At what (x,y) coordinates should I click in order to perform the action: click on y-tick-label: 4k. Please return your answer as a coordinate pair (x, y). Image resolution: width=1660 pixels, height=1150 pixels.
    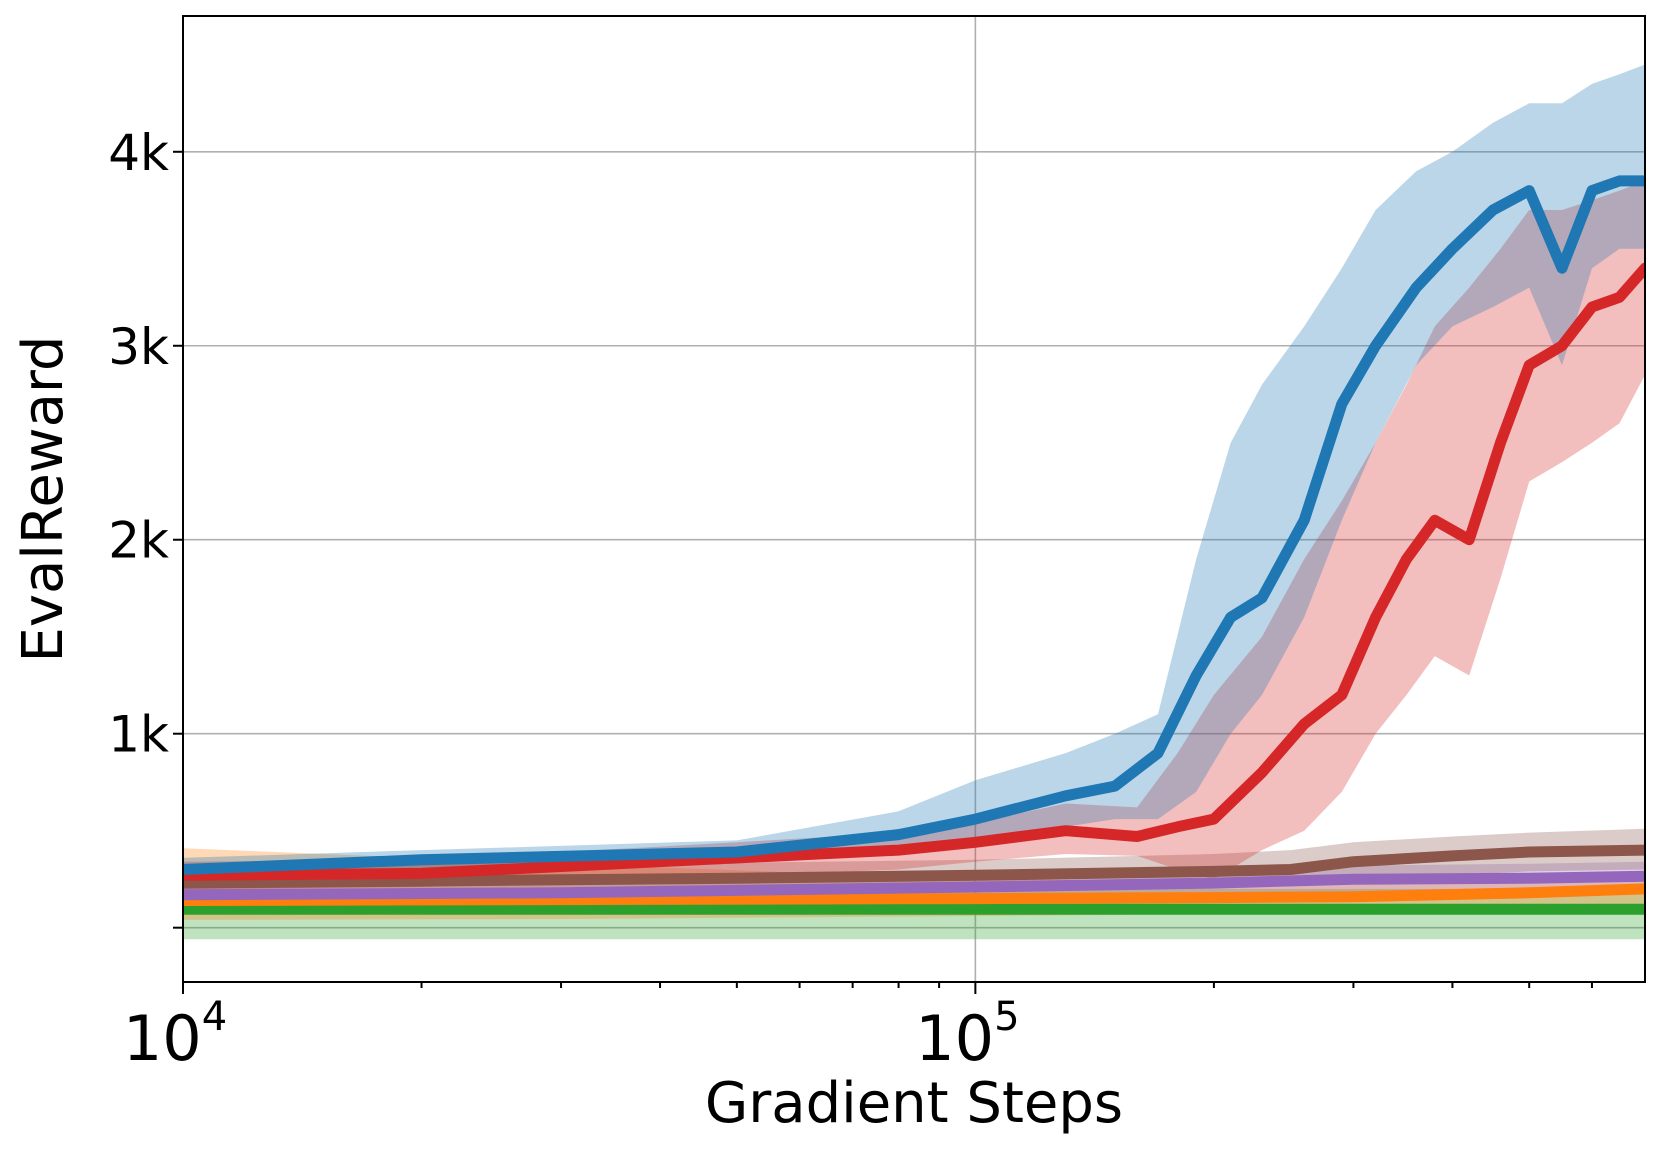
    Looking at the image, I should click on (138, 153).